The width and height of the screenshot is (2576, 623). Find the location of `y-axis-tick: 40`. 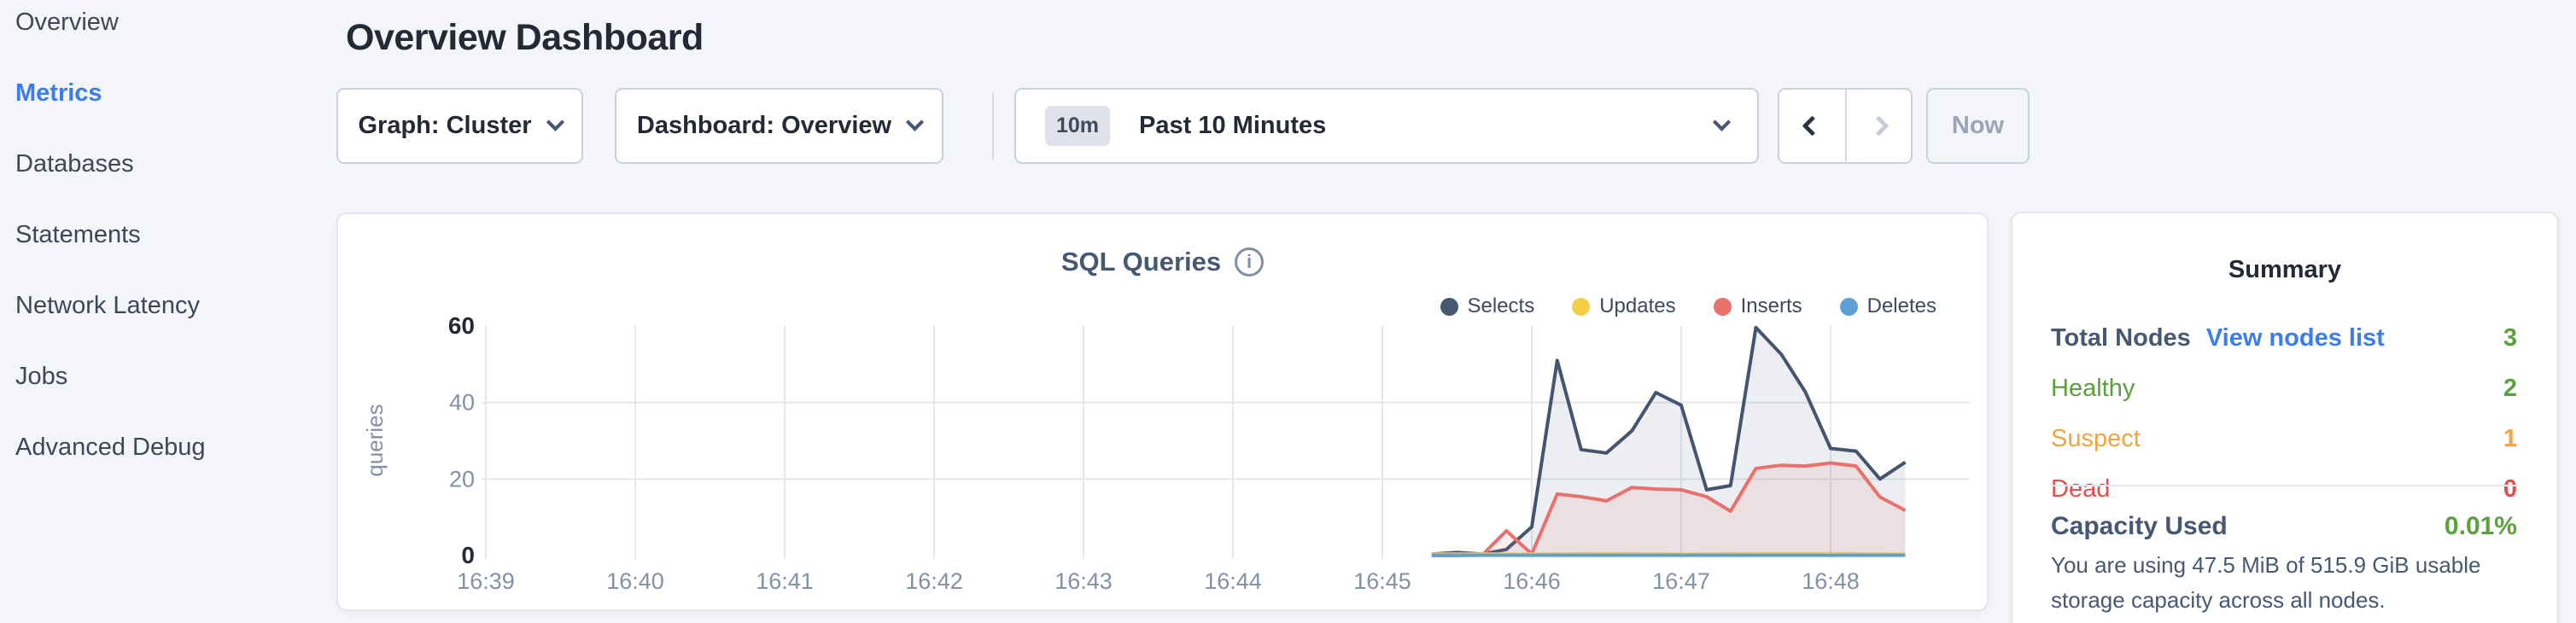

y-axis-tick: 40 is located at coordinates (462, 403).